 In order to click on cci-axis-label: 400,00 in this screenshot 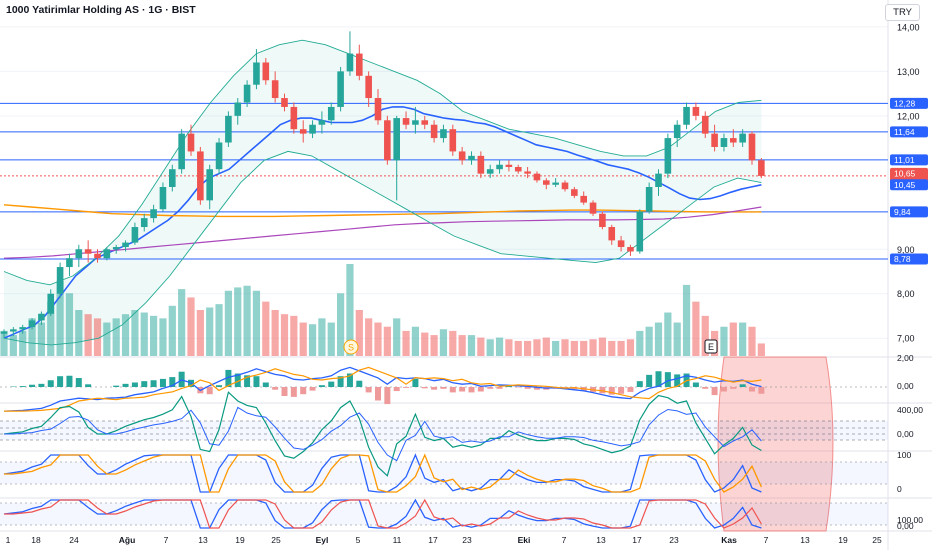, I will do `click(910, 410)`.